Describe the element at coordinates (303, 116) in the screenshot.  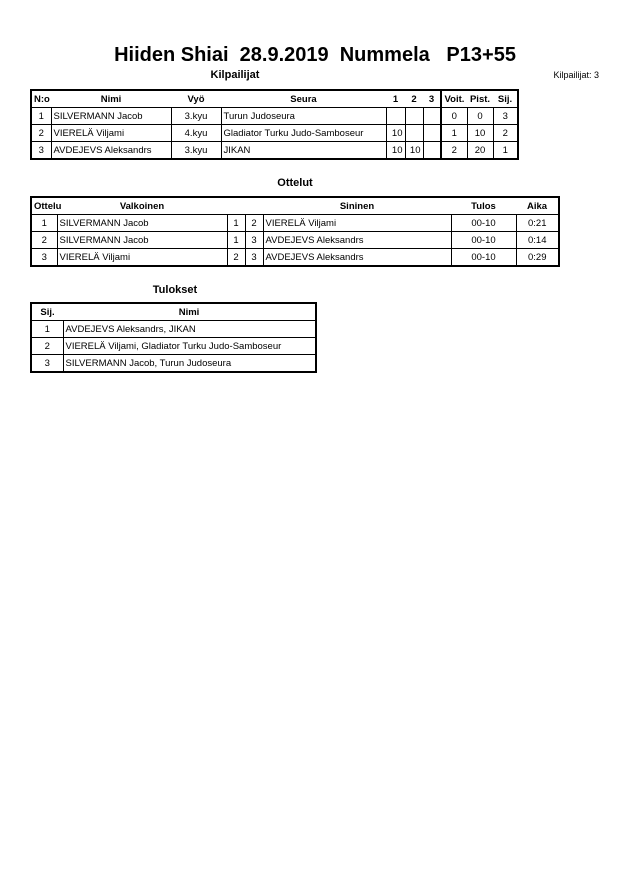
I see `table-cell: Turun Judoseura` at that location.